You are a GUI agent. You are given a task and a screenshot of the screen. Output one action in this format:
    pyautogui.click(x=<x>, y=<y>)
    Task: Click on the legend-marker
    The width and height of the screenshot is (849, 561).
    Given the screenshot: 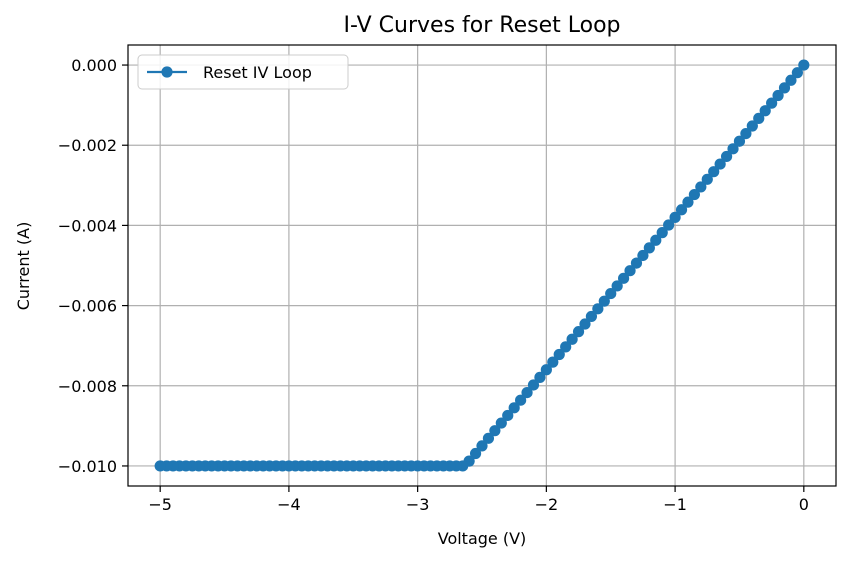 What is the action you would take?
    pyautogui.click(x=167, y=72)
    